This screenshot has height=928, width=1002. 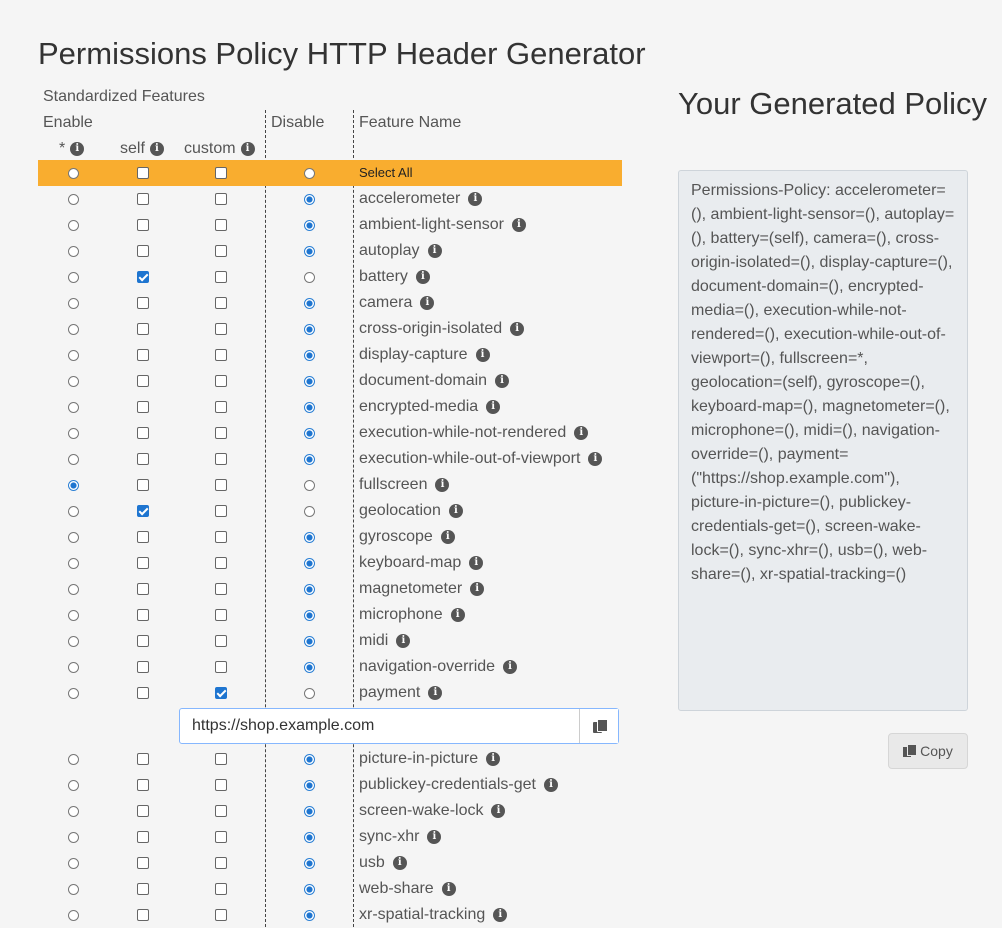 I want to click on select-all-star-radio, so click(x=73, y=173).